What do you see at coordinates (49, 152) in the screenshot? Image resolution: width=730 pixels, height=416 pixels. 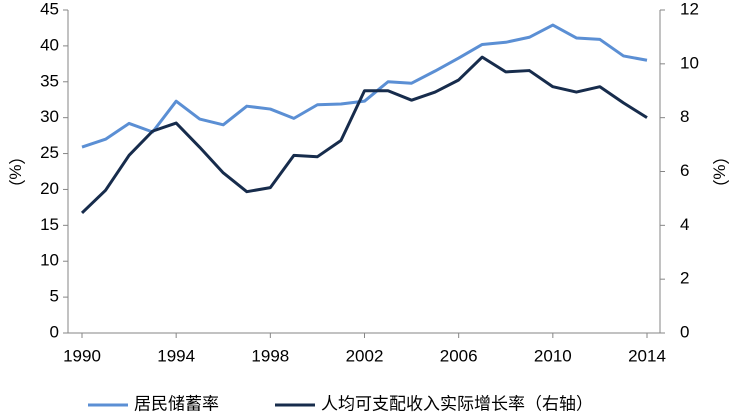 I see `y-tick-label: 25` at bounding box center [49, 152].